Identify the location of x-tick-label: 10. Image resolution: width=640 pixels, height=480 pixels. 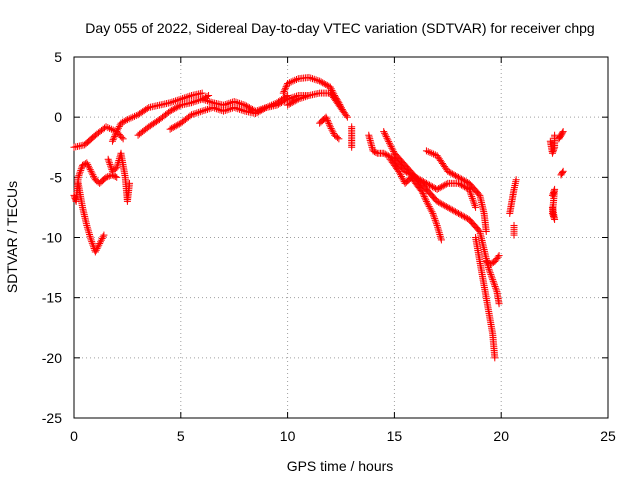
(288, 436).